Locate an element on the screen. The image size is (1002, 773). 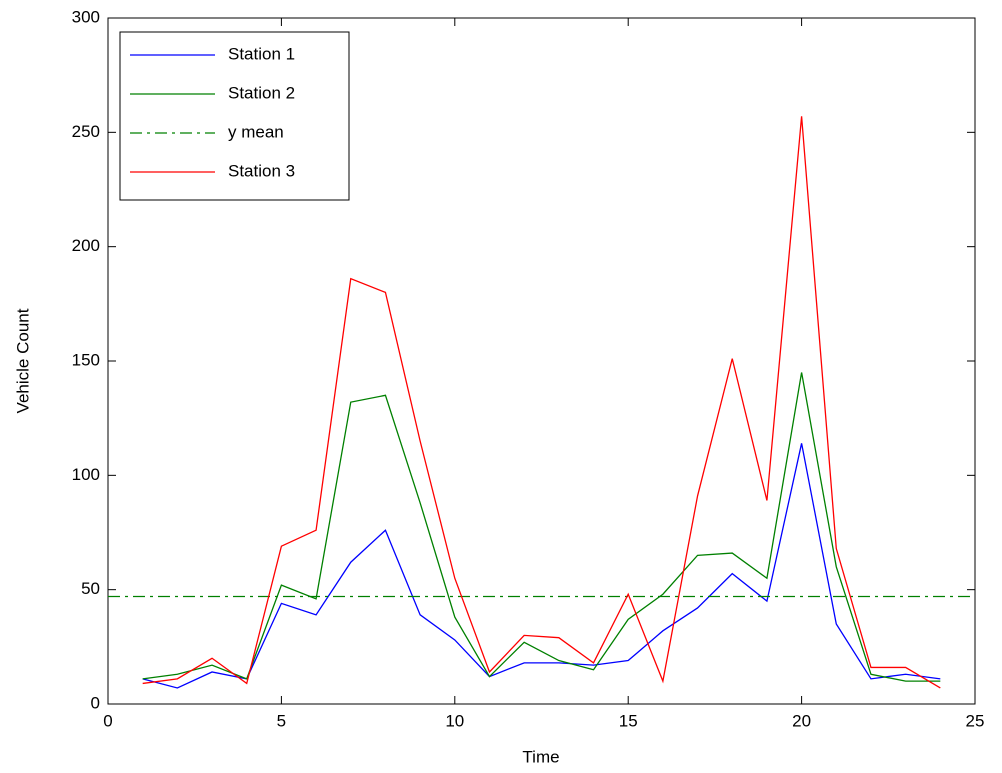
legend-label: y mean is located at coordinates (256, 131).